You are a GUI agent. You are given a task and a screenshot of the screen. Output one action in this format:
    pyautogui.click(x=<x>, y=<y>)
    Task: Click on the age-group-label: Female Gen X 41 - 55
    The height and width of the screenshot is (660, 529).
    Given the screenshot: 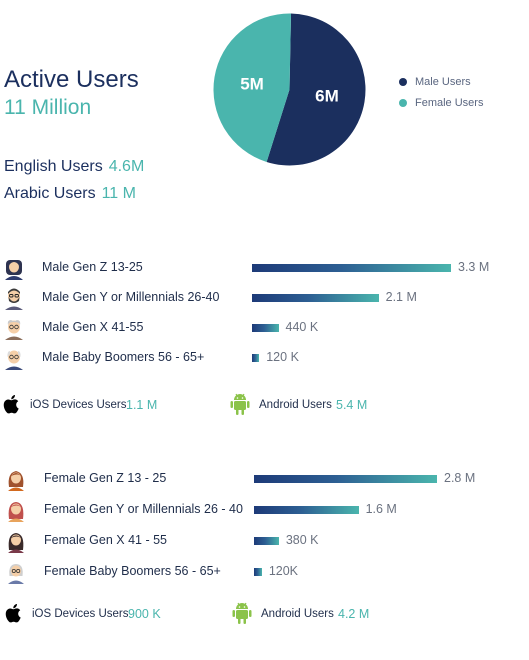 What is the action you would take?
    pyautogui.click(x=105, y=540)
    